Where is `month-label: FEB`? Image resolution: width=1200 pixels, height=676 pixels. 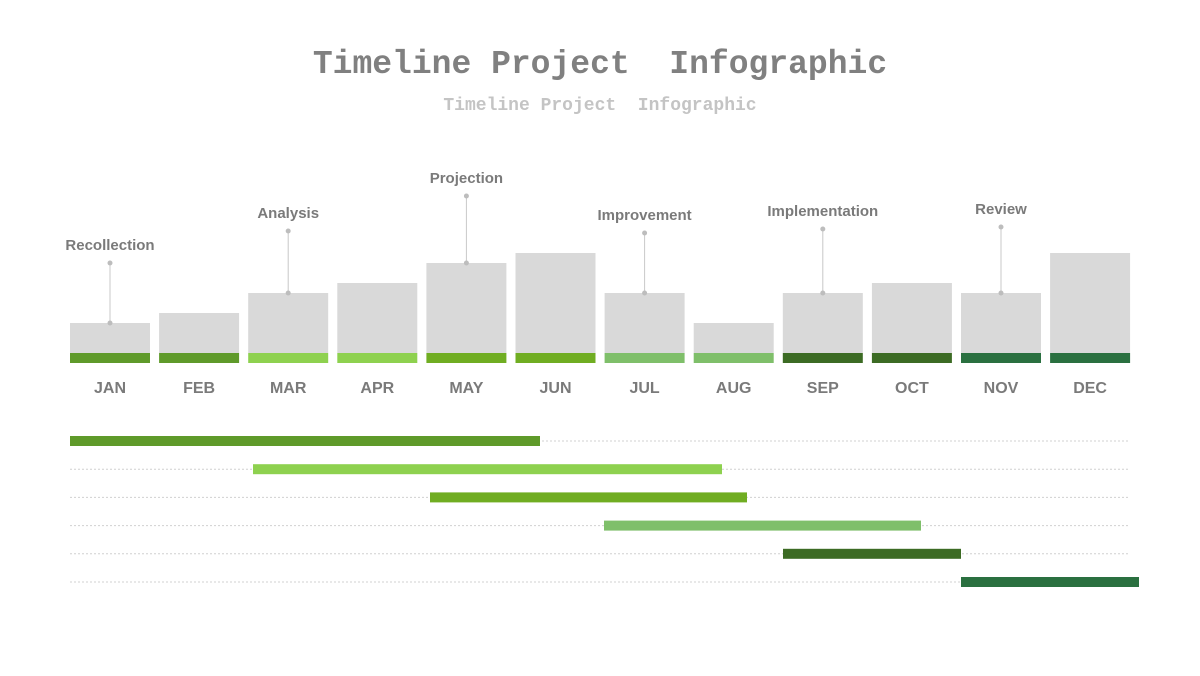
month-label: FEB is located at coordinates (199, 388).